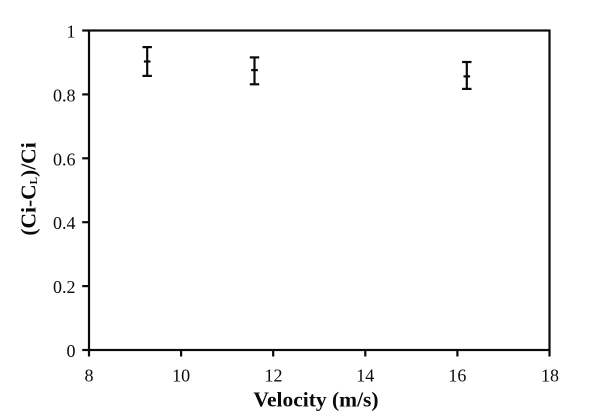 This screenshot has height=420, width=600. I want to click on svg-text: 0.8, so click(64, 95).